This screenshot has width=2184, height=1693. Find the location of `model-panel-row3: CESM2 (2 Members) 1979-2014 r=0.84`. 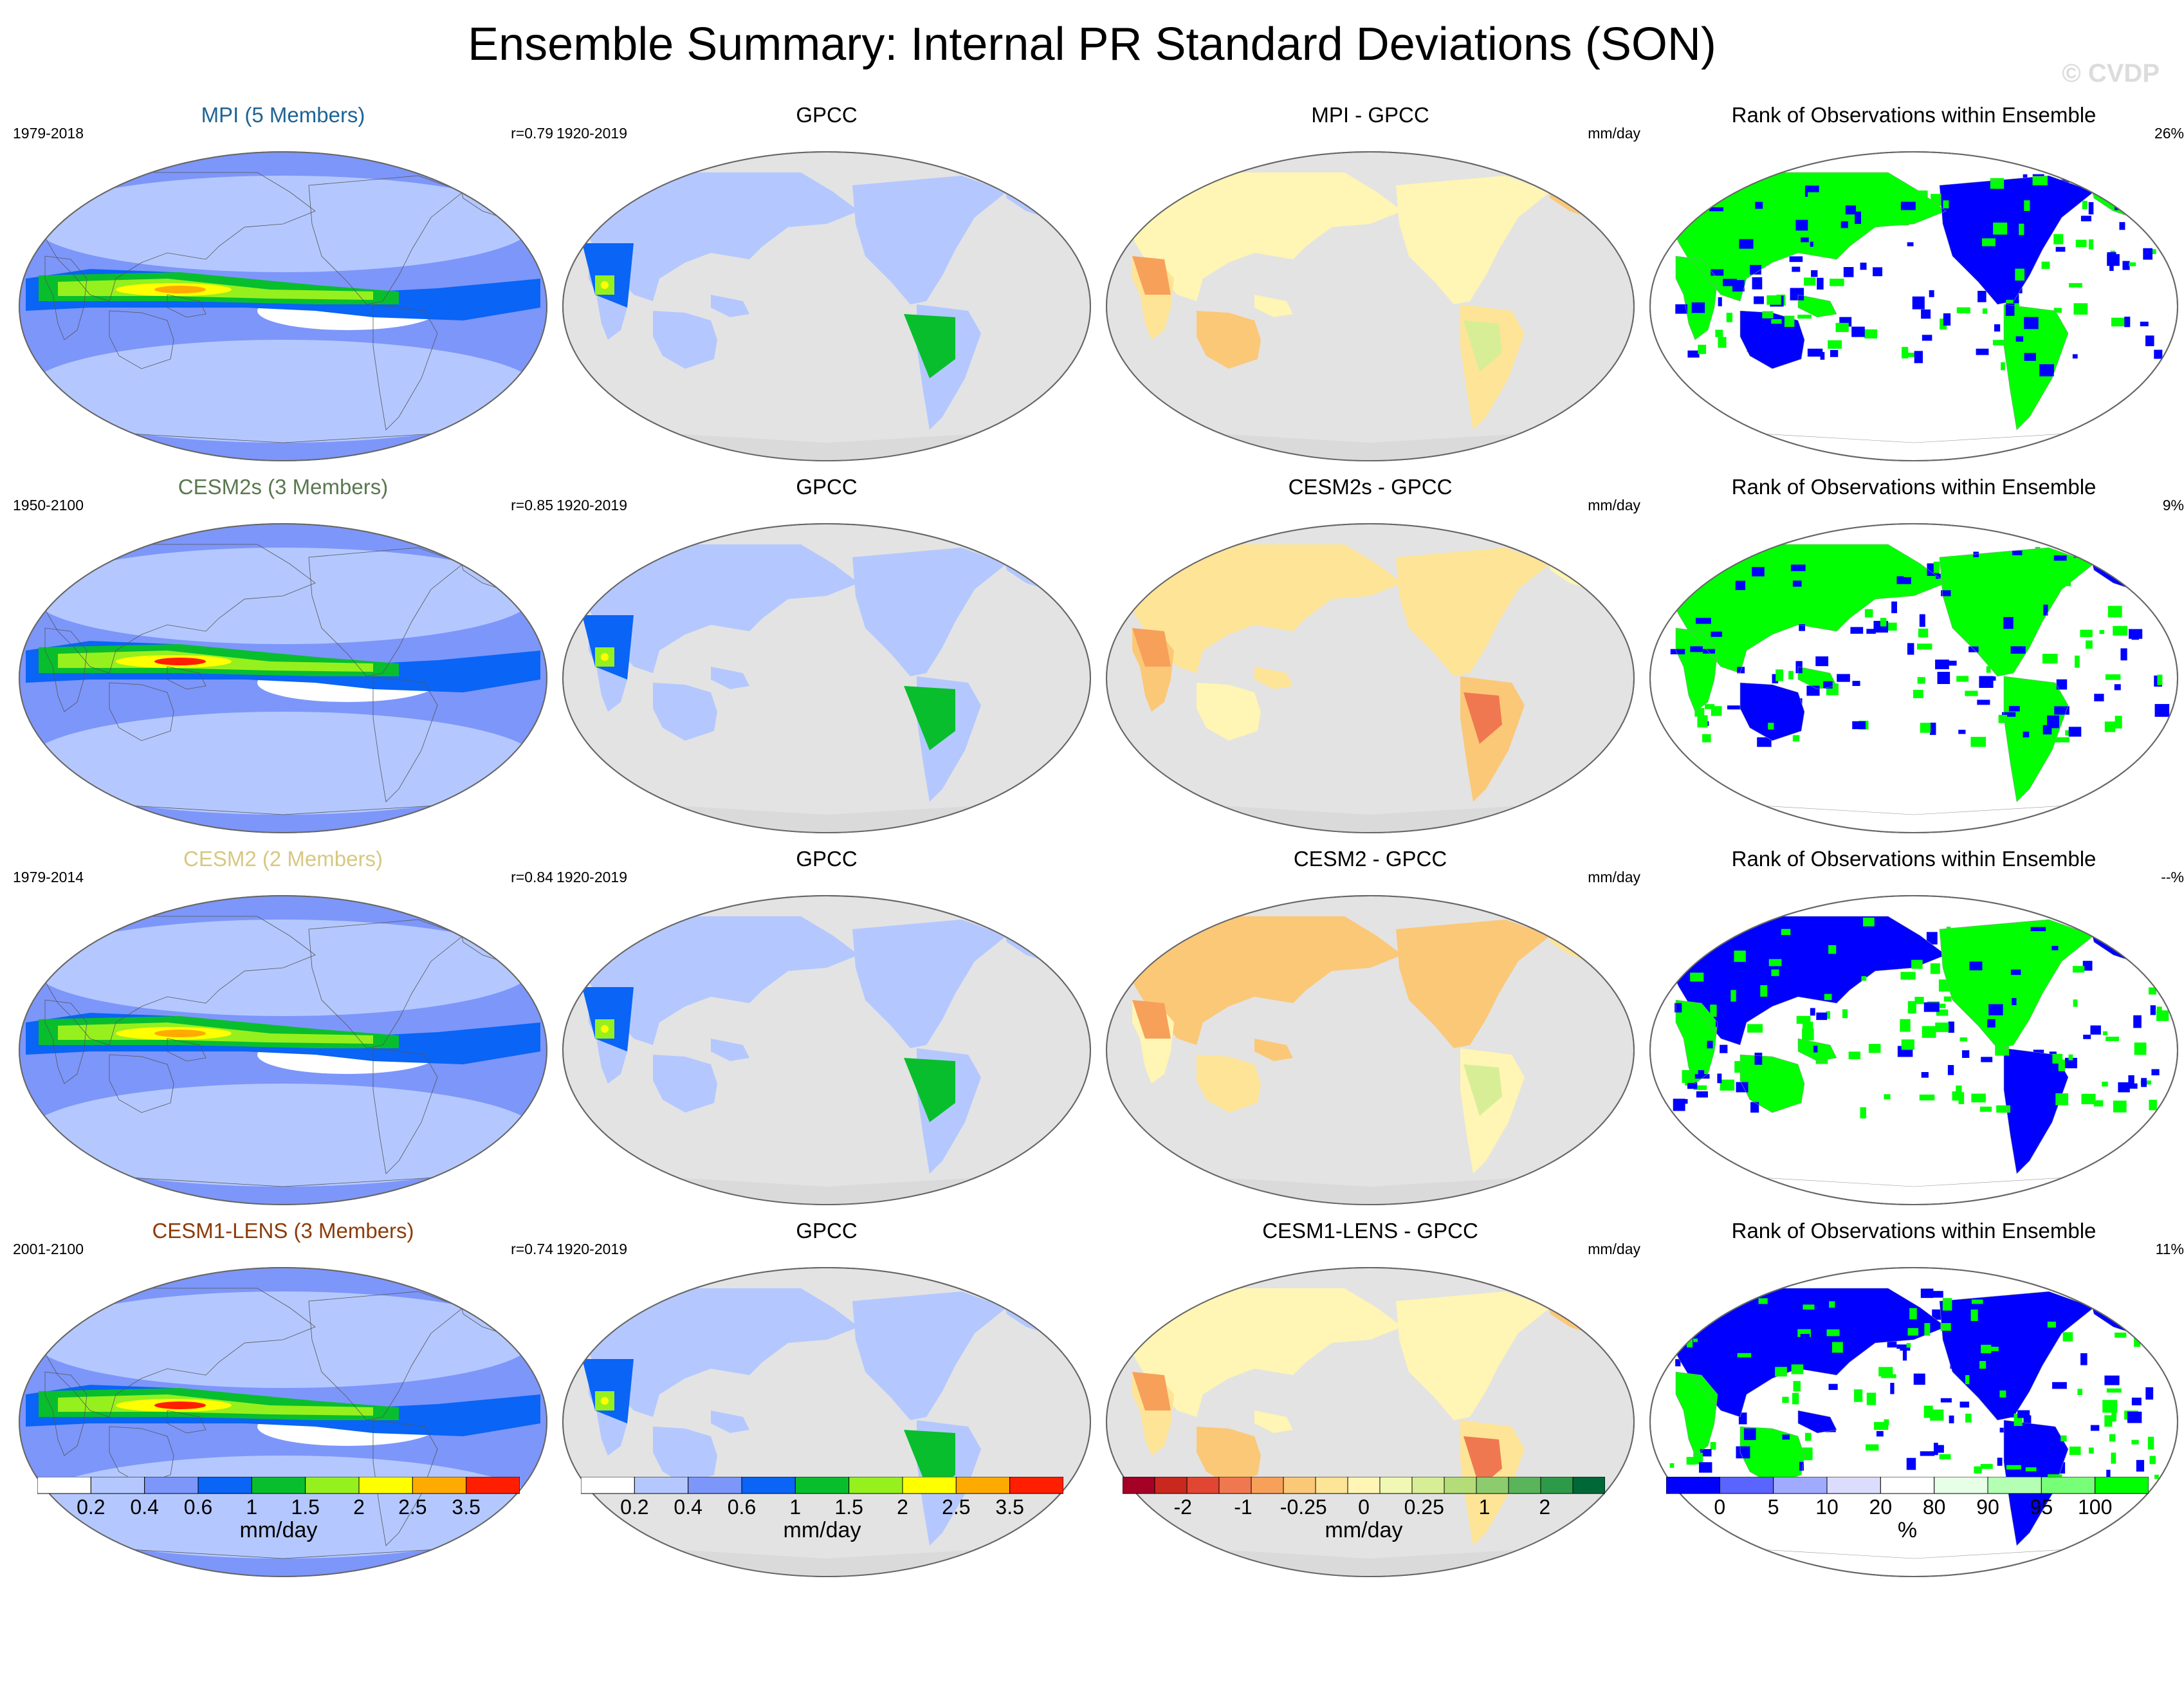

model-panel-row3: CESM2 (2 Members) 1979-2014 r=0.84 is located at coordinates (283, 1027).